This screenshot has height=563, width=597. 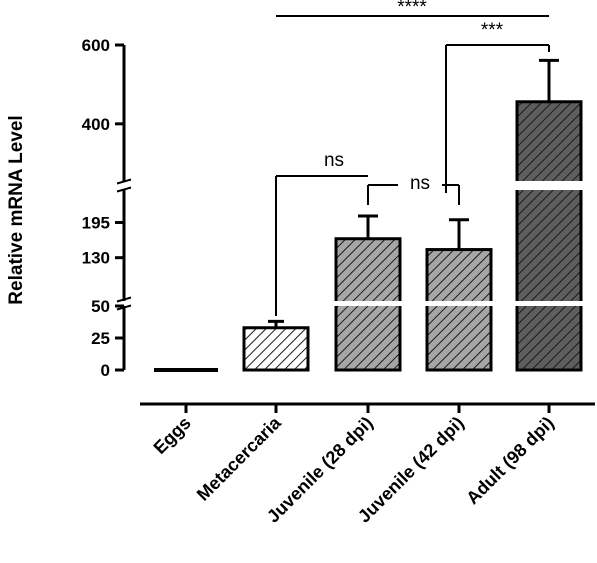 What do you see at coordinates (96, 124) in the screenshot?
I see `y-tick-label-400: 400` at bounding box center [96, 124].